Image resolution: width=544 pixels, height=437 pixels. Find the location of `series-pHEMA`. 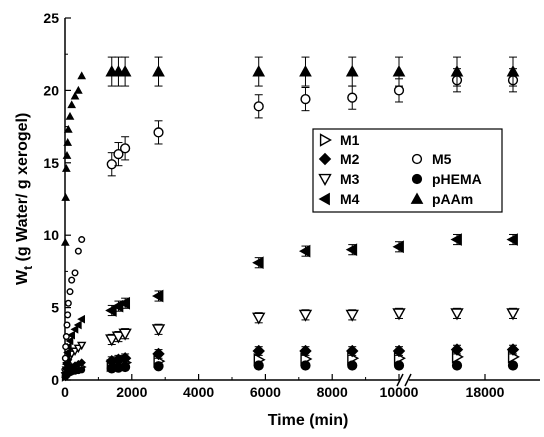

series-pHEMA is located at coordinates (290, 370).